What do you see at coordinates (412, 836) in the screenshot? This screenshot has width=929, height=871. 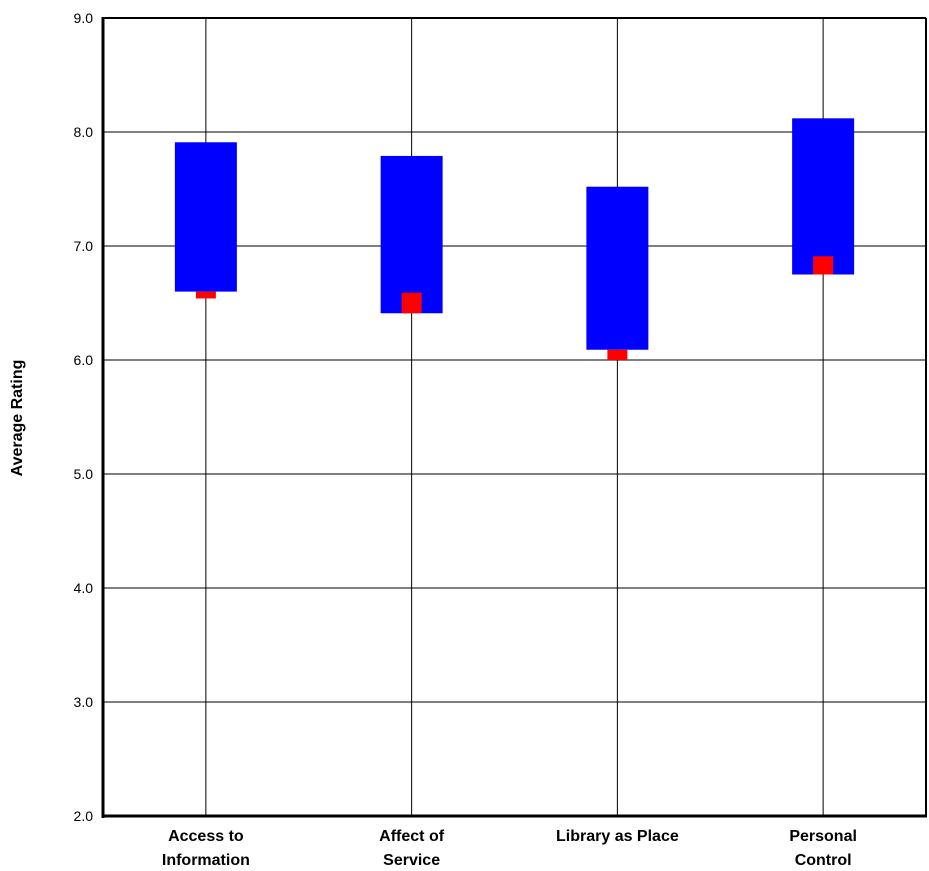 I see `x-category-label: Affect of` at bounding box center [412, 836].